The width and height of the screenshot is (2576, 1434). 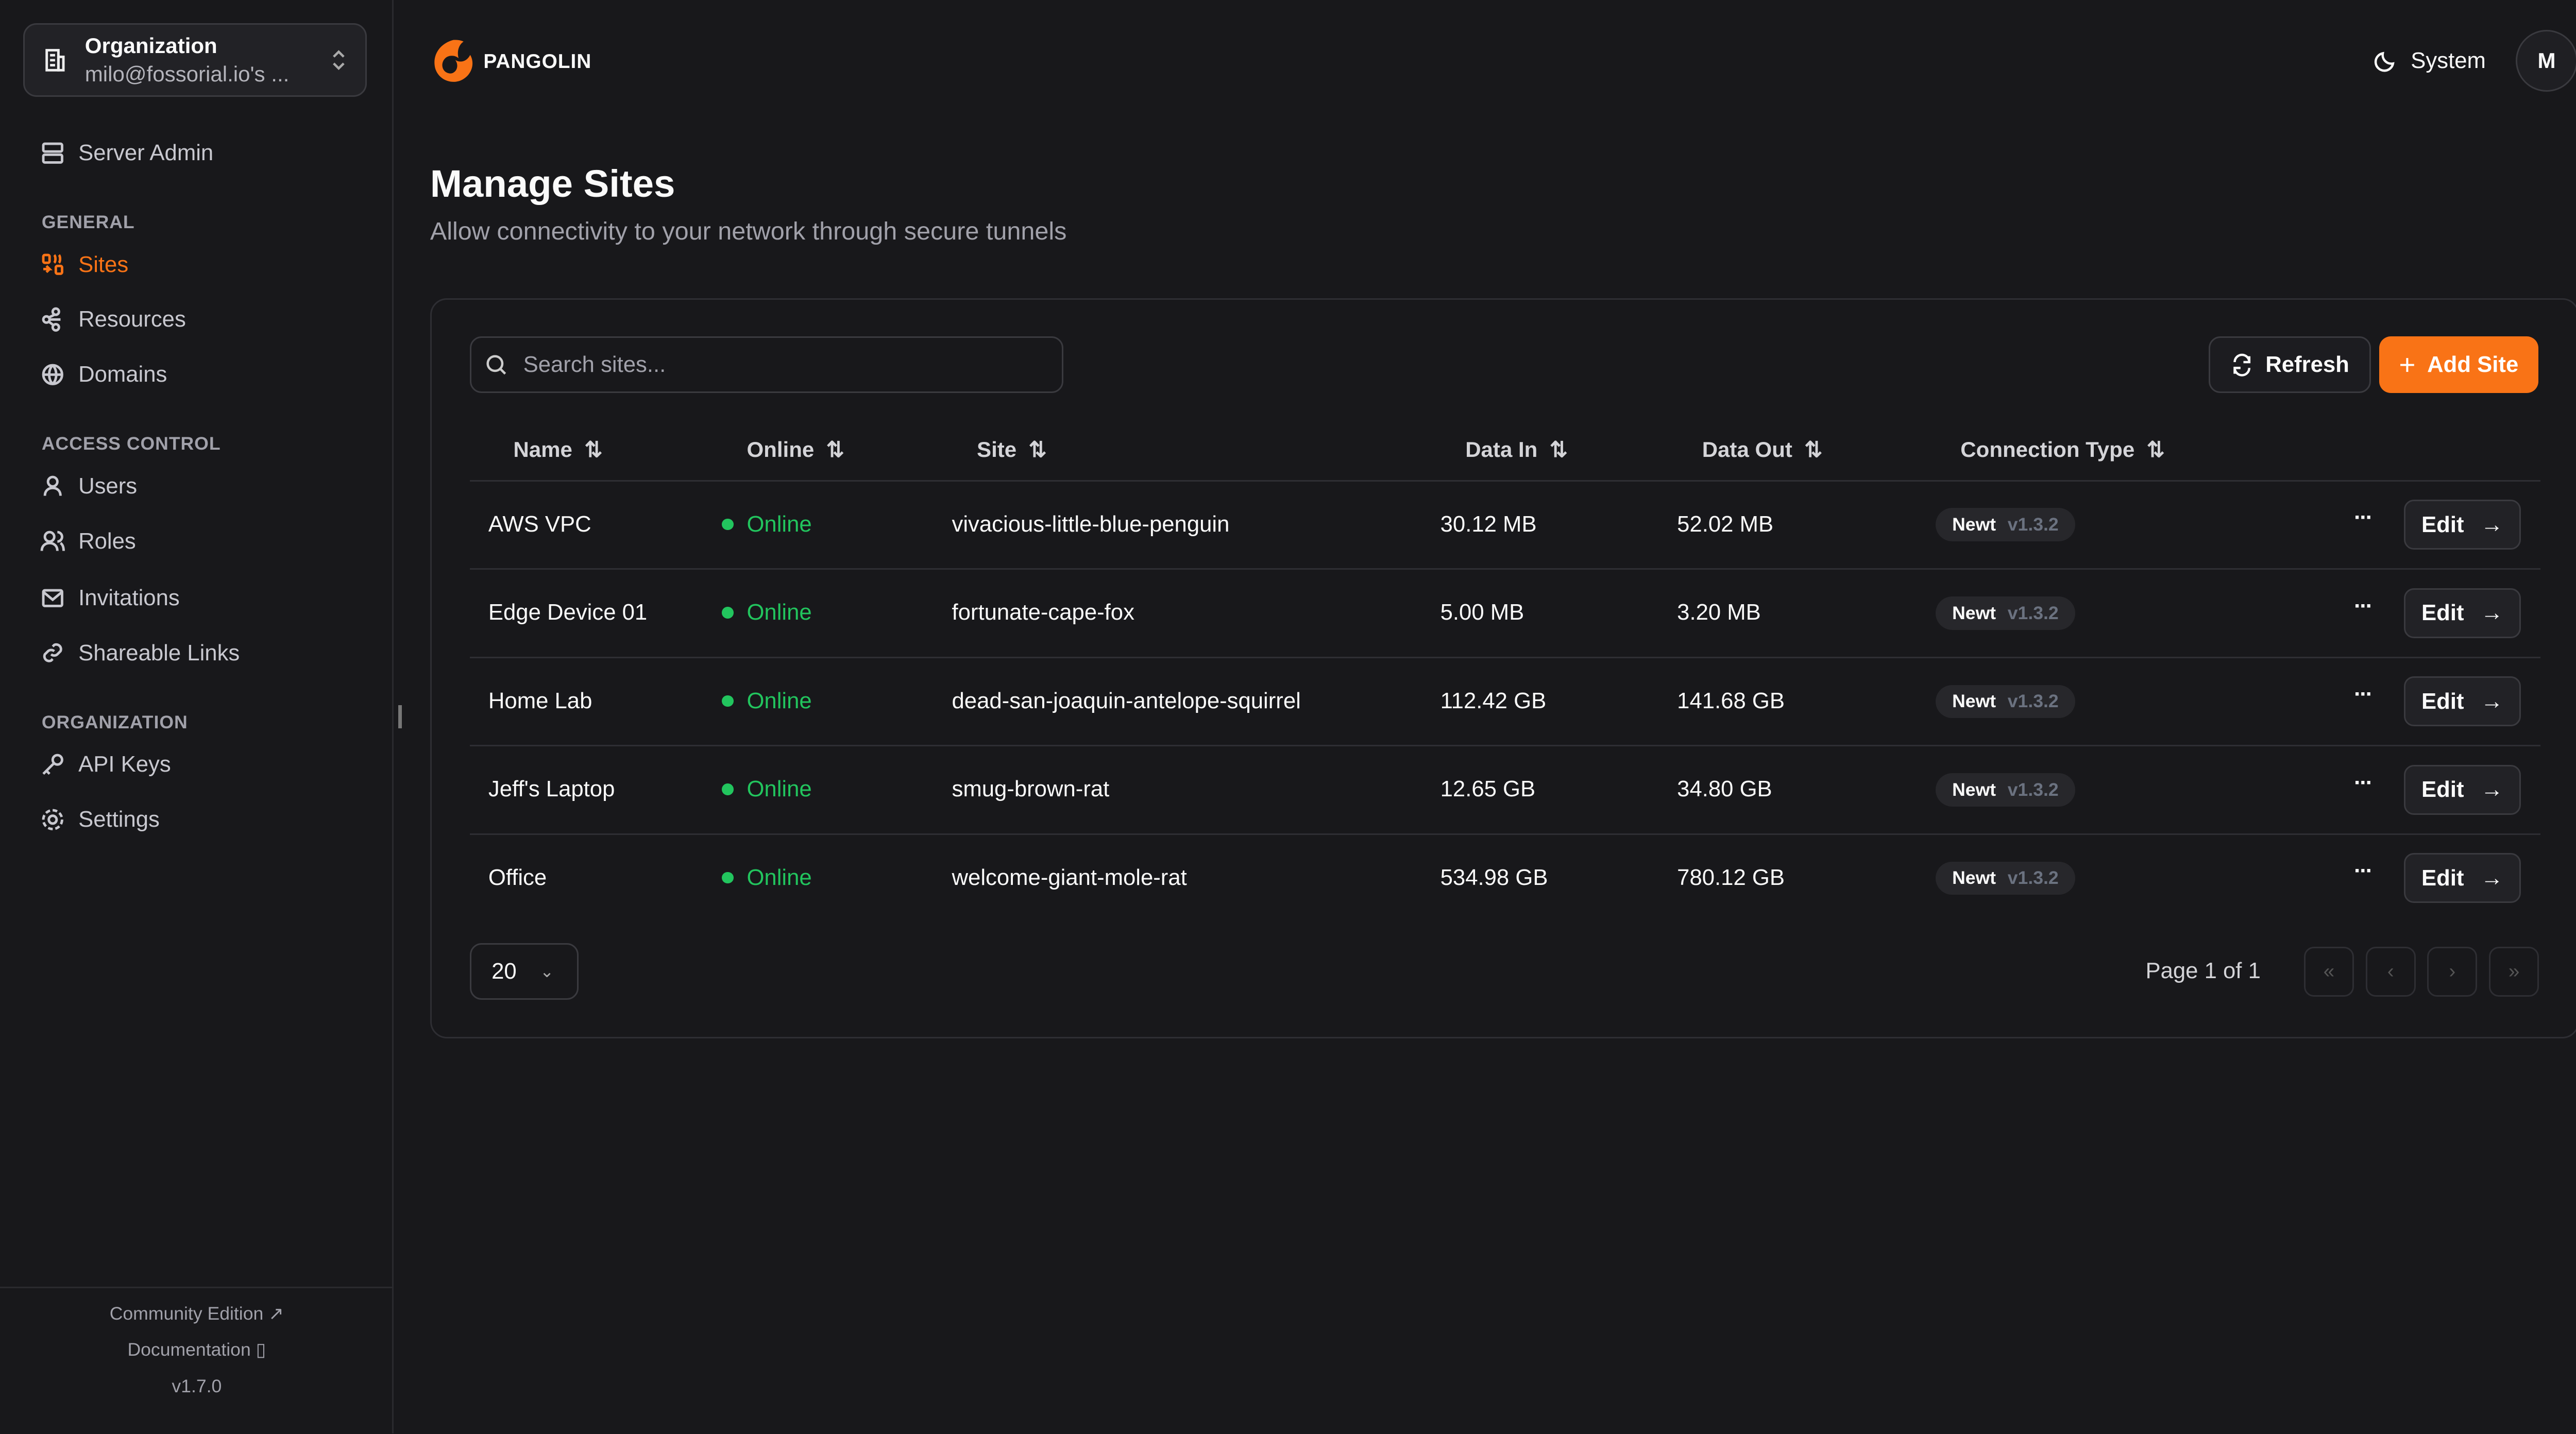 What do you see at coordinates (2452, 971) in the screenshot?
I see `next-page-button: ›` at bounding box center [2452, 971].